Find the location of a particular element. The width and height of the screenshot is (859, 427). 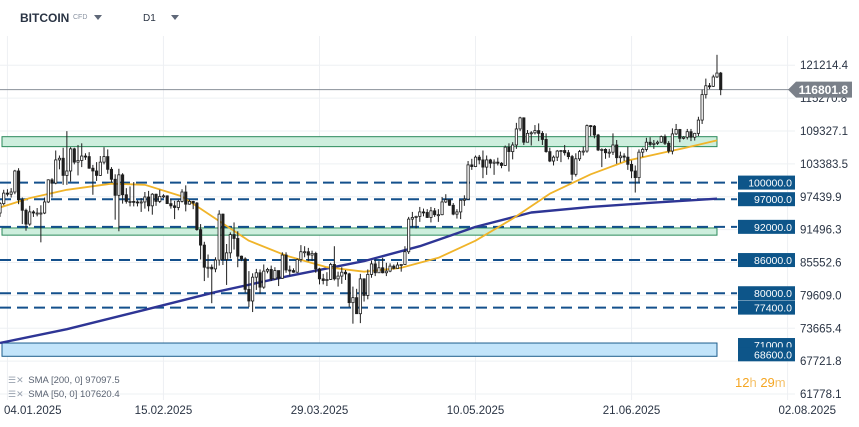

symbol-dropdown-icon is located at coordinates (98, 17).